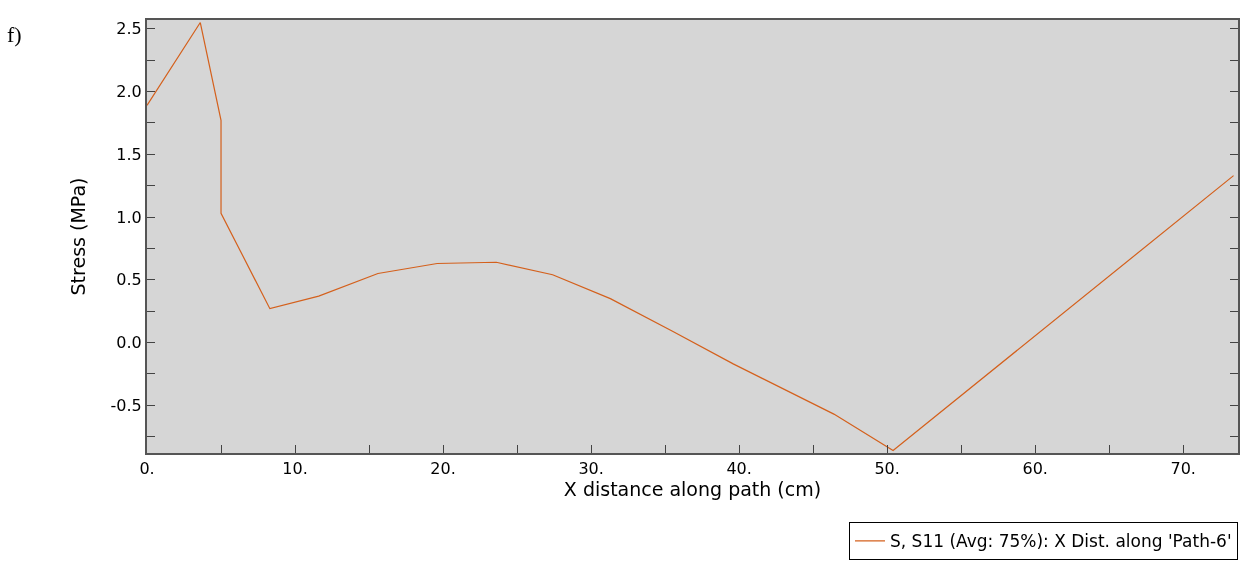 This screenshot has width=1253, height=572. I want to click on x-axis-title: X distance along path (cm), so click(692, 489).